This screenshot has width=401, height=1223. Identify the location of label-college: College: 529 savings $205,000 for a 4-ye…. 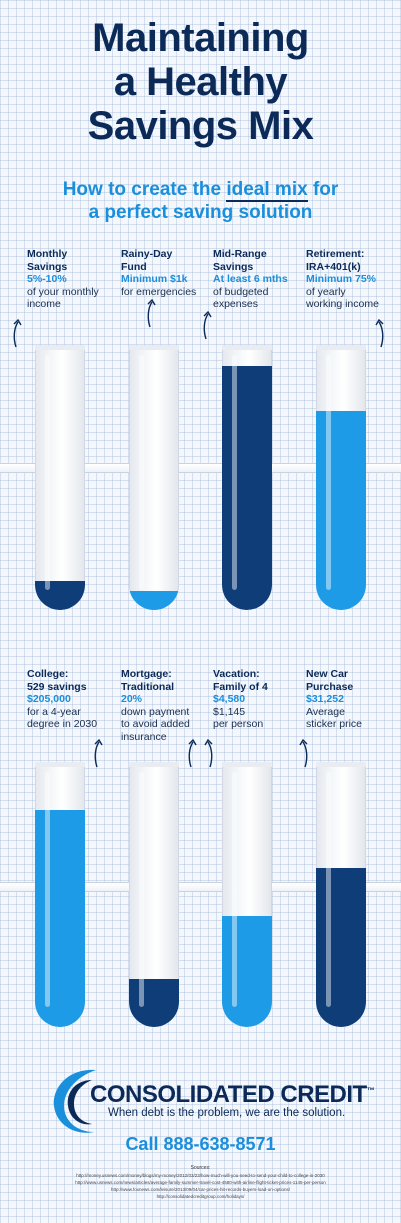
(62, 699).